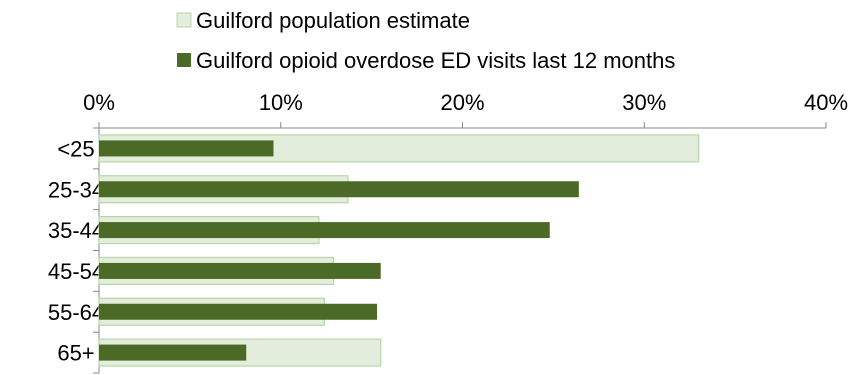 The width and height of the screenshot is (852, 375). I want to click on y-tick-label: 25-34, so click(76, 189).